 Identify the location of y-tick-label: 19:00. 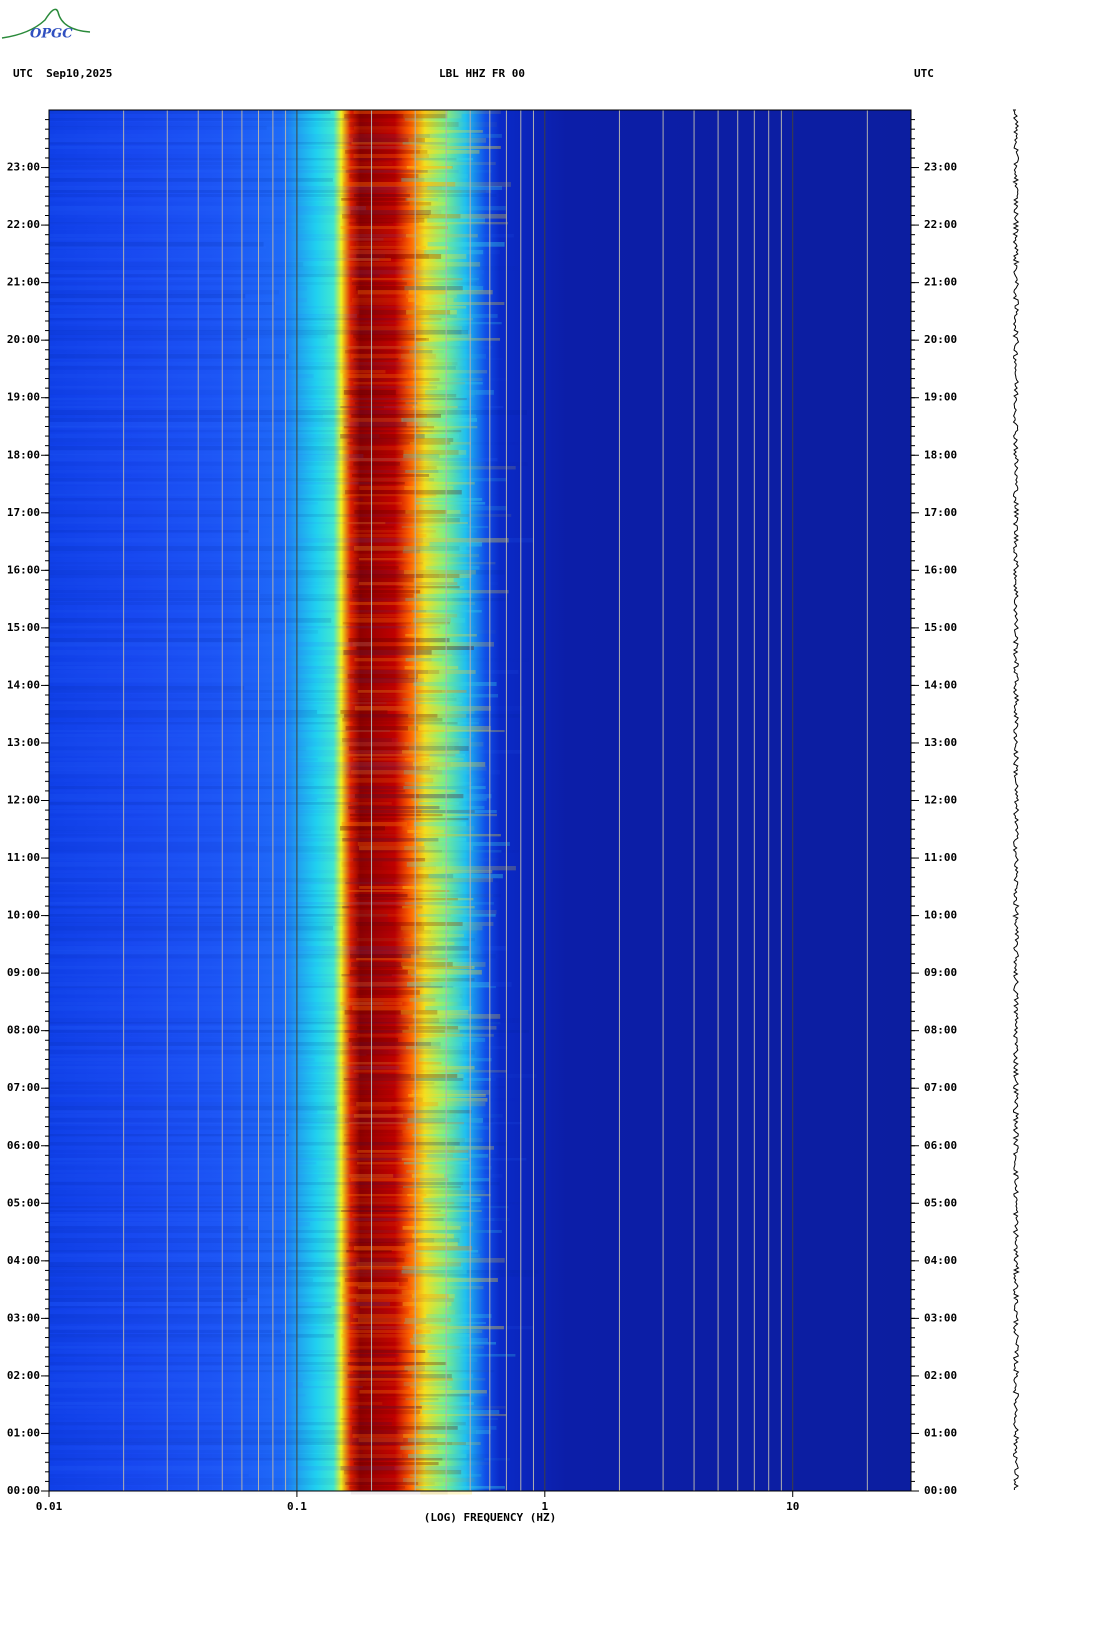
(23, 397).